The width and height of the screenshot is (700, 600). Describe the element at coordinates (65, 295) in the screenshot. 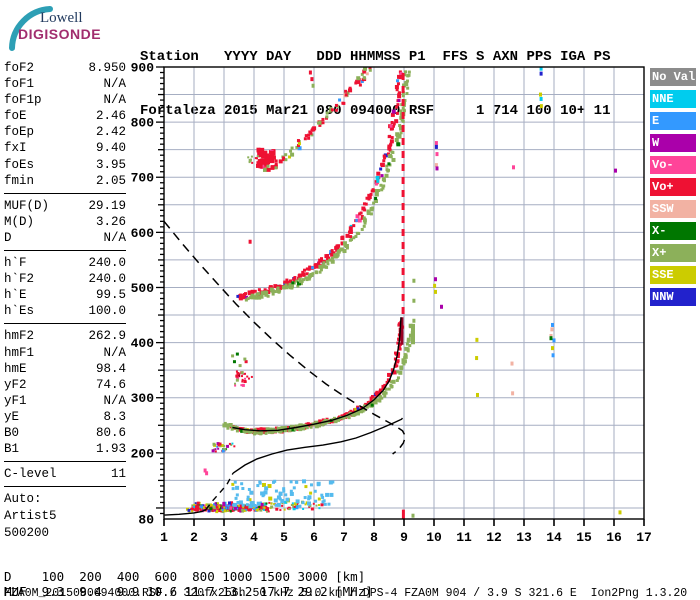

I see `param-row-he: h`E 99.5` at that location.